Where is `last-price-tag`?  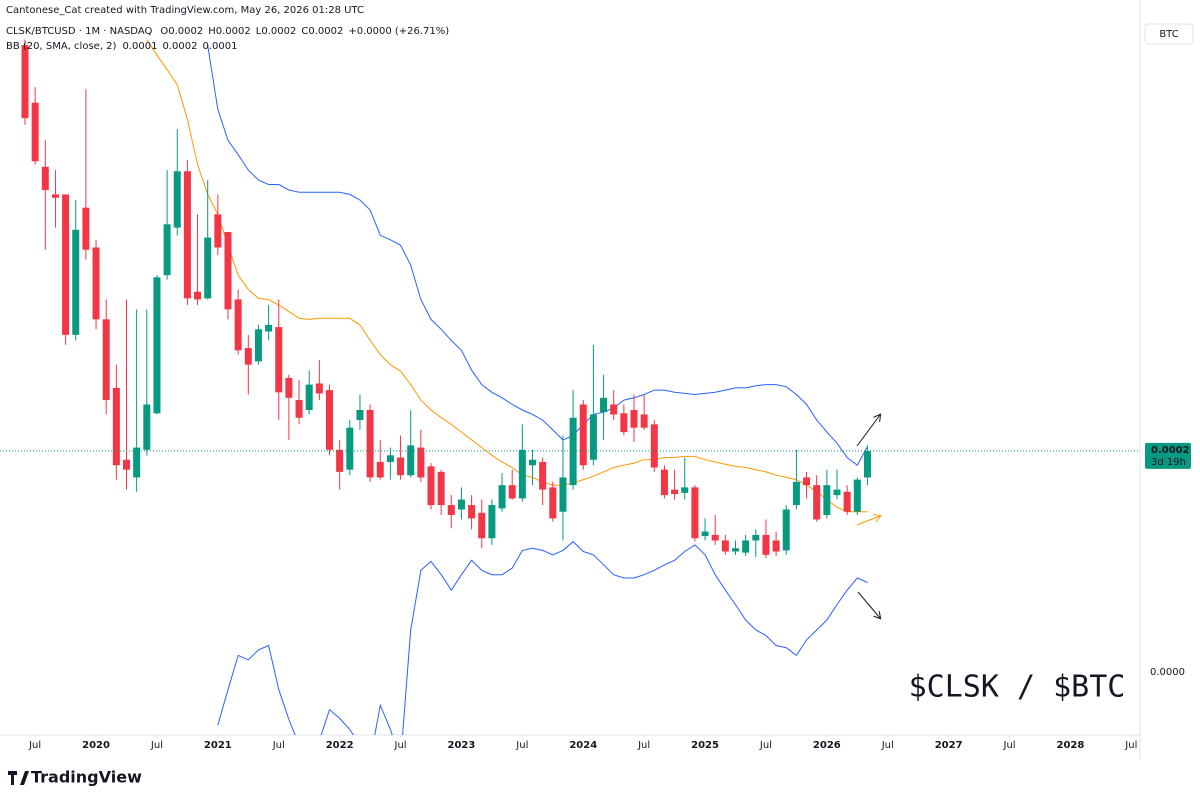
last-price-tag is located at coordinates (1168, 455).